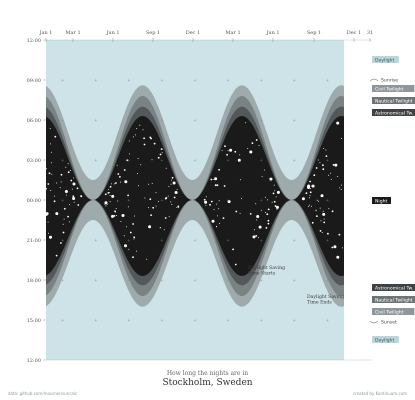  Describe the element at coordinates (34, 81) in the screenshot. I see `y-tick-label: 09:00` at that location.